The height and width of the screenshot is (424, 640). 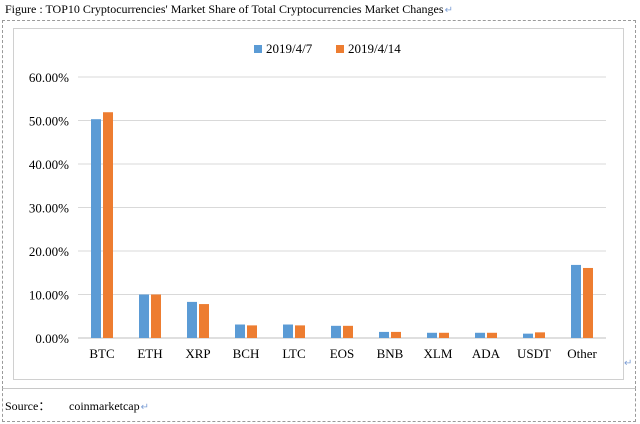 What do you see at coordinates (52, 338) in the screenshot?
I see `y-tick-label: 0.00%` at bounding box center [52, 338].